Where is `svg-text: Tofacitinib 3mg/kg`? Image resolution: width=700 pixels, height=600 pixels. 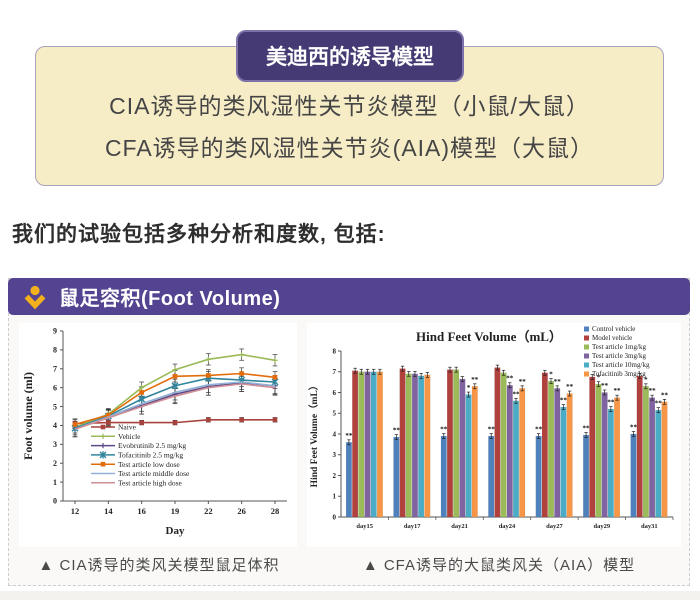 svg-text: Tofacitinib 3mg/kg is located at coordinates (619, 374).